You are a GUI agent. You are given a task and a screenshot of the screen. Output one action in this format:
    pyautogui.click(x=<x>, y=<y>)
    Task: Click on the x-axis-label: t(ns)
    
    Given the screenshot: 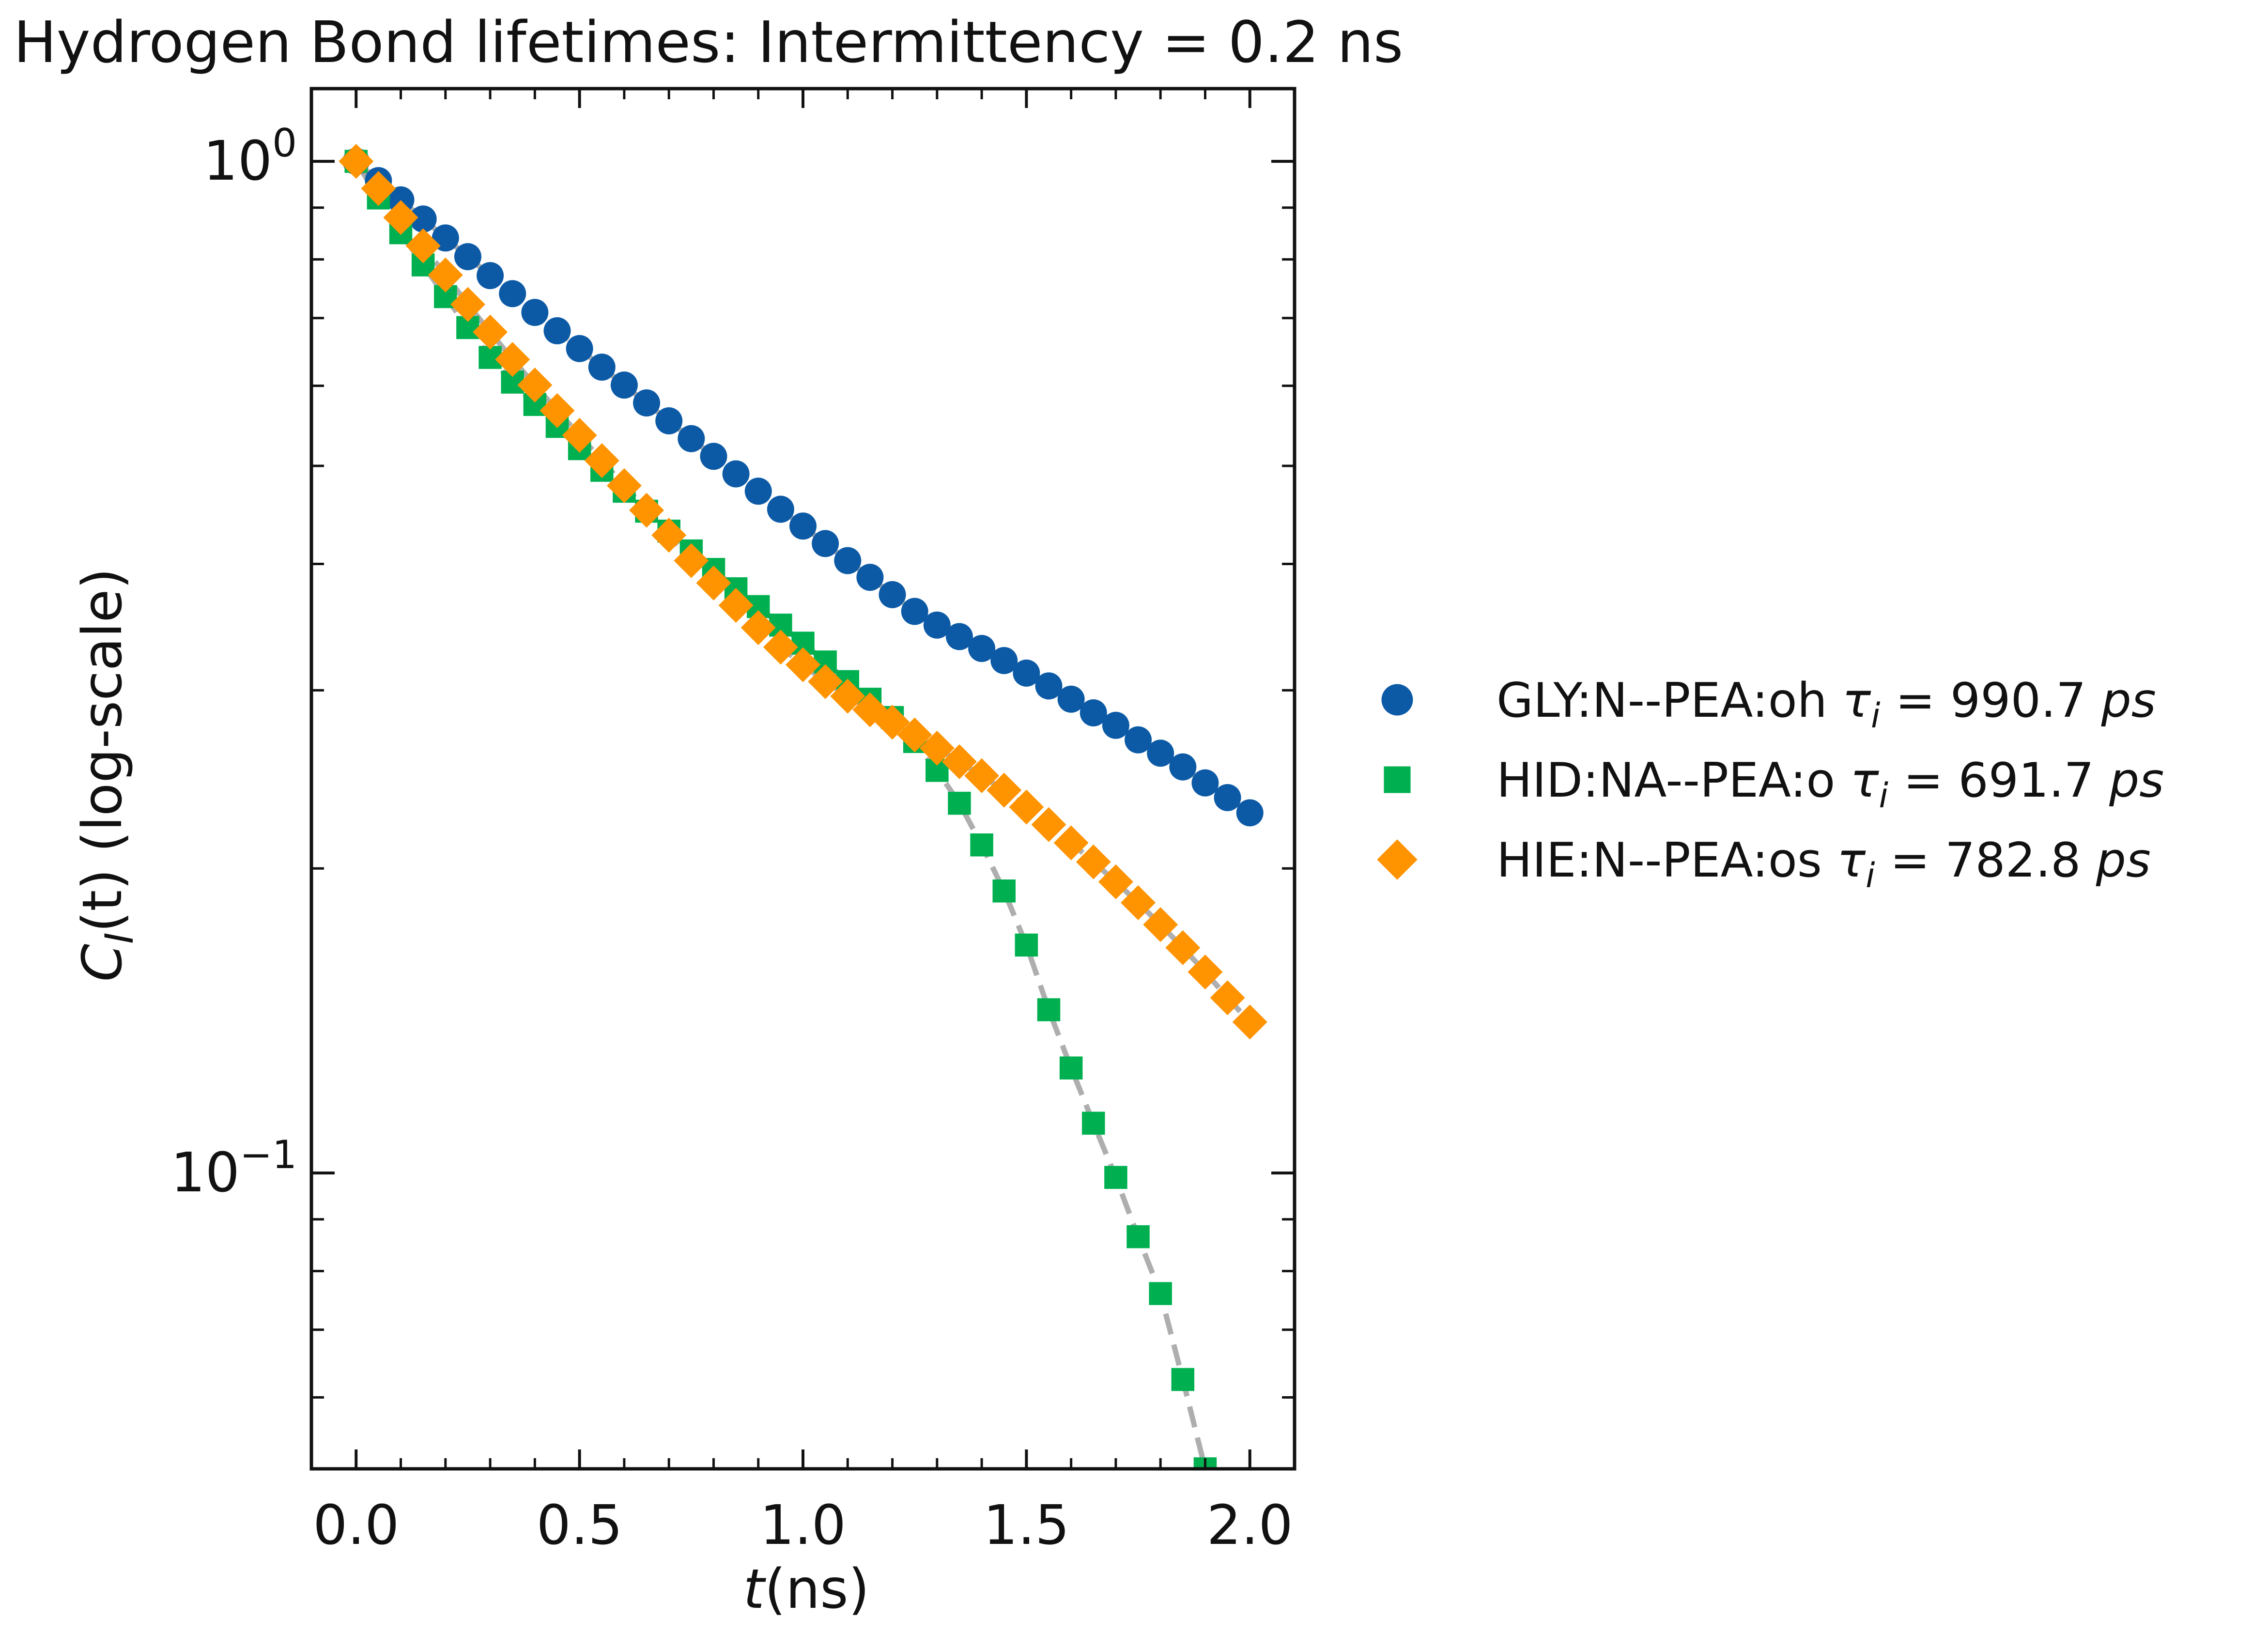 What is the action you would take?
    pyautogui.click(x=807, y=1589)
    